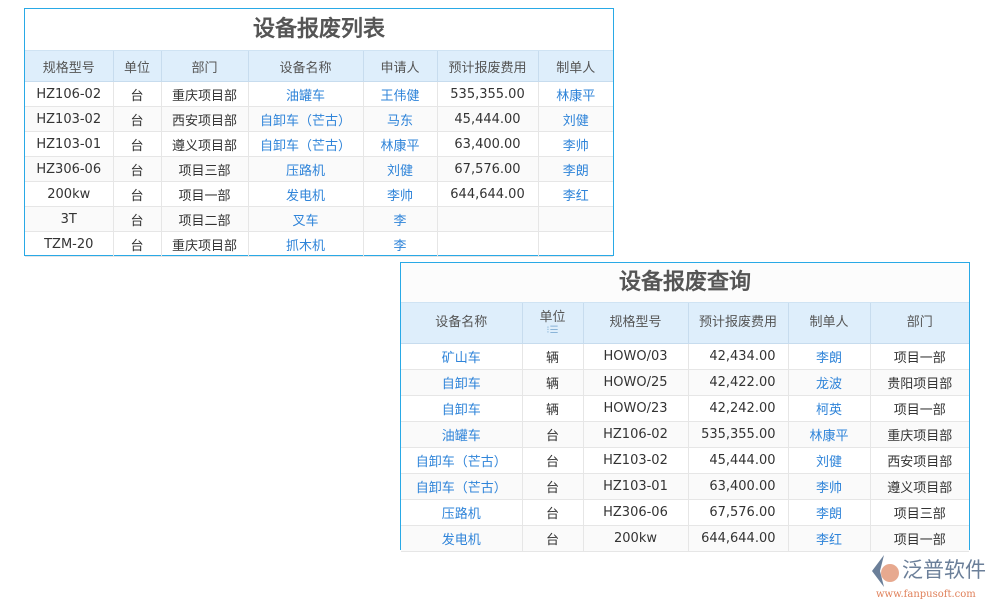 This screenshot has width=1000, height=604. What do you see at coordinates (400, 119) in the screenshot?
I see `table-cell: 马东` at bounding box center [400, 119].